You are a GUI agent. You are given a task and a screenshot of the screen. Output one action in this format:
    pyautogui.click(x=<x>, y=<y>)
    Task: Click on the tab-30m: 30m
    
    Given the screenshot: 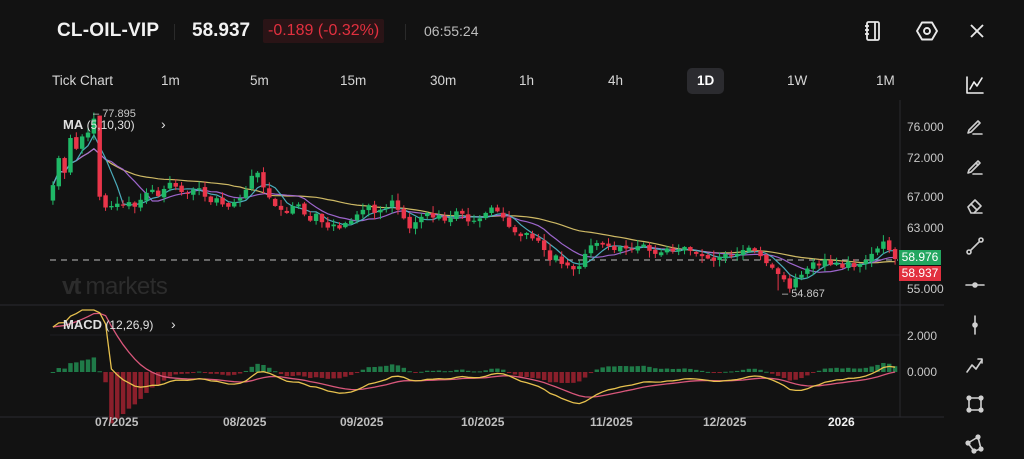 What is the action you would take?
    pyautogui.click(x=443, y=80)
    